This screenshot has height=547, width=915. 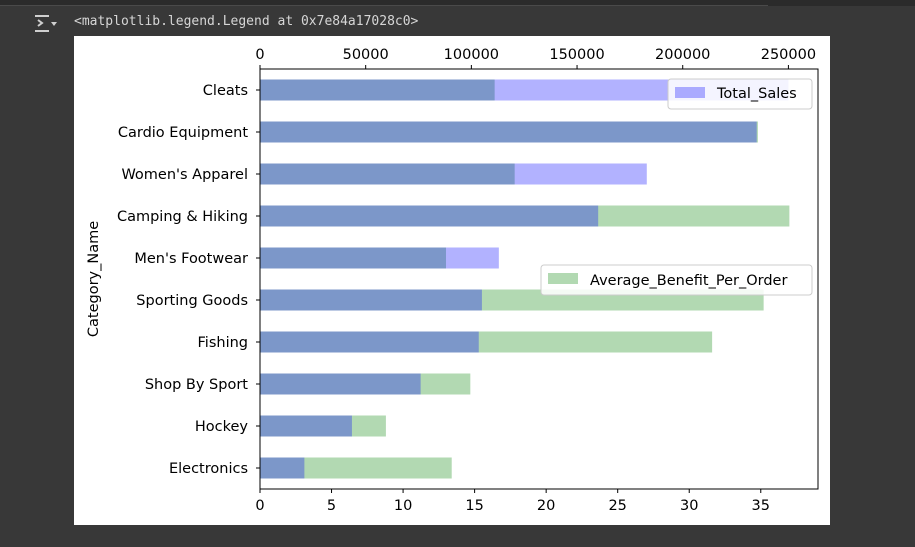 I want to click on bottom-x-tick-label: 30, so click(x=689, y=506).